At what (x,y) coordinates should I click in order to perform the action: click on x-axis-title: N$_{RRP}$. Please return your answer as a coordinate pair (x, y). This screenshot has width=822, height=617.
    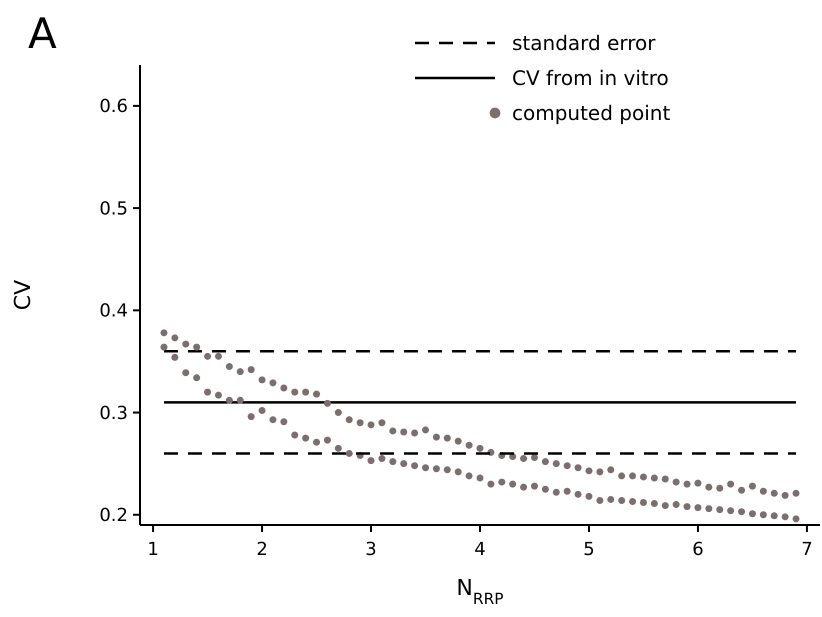
    Looking at the image, I should click on (480, 592).